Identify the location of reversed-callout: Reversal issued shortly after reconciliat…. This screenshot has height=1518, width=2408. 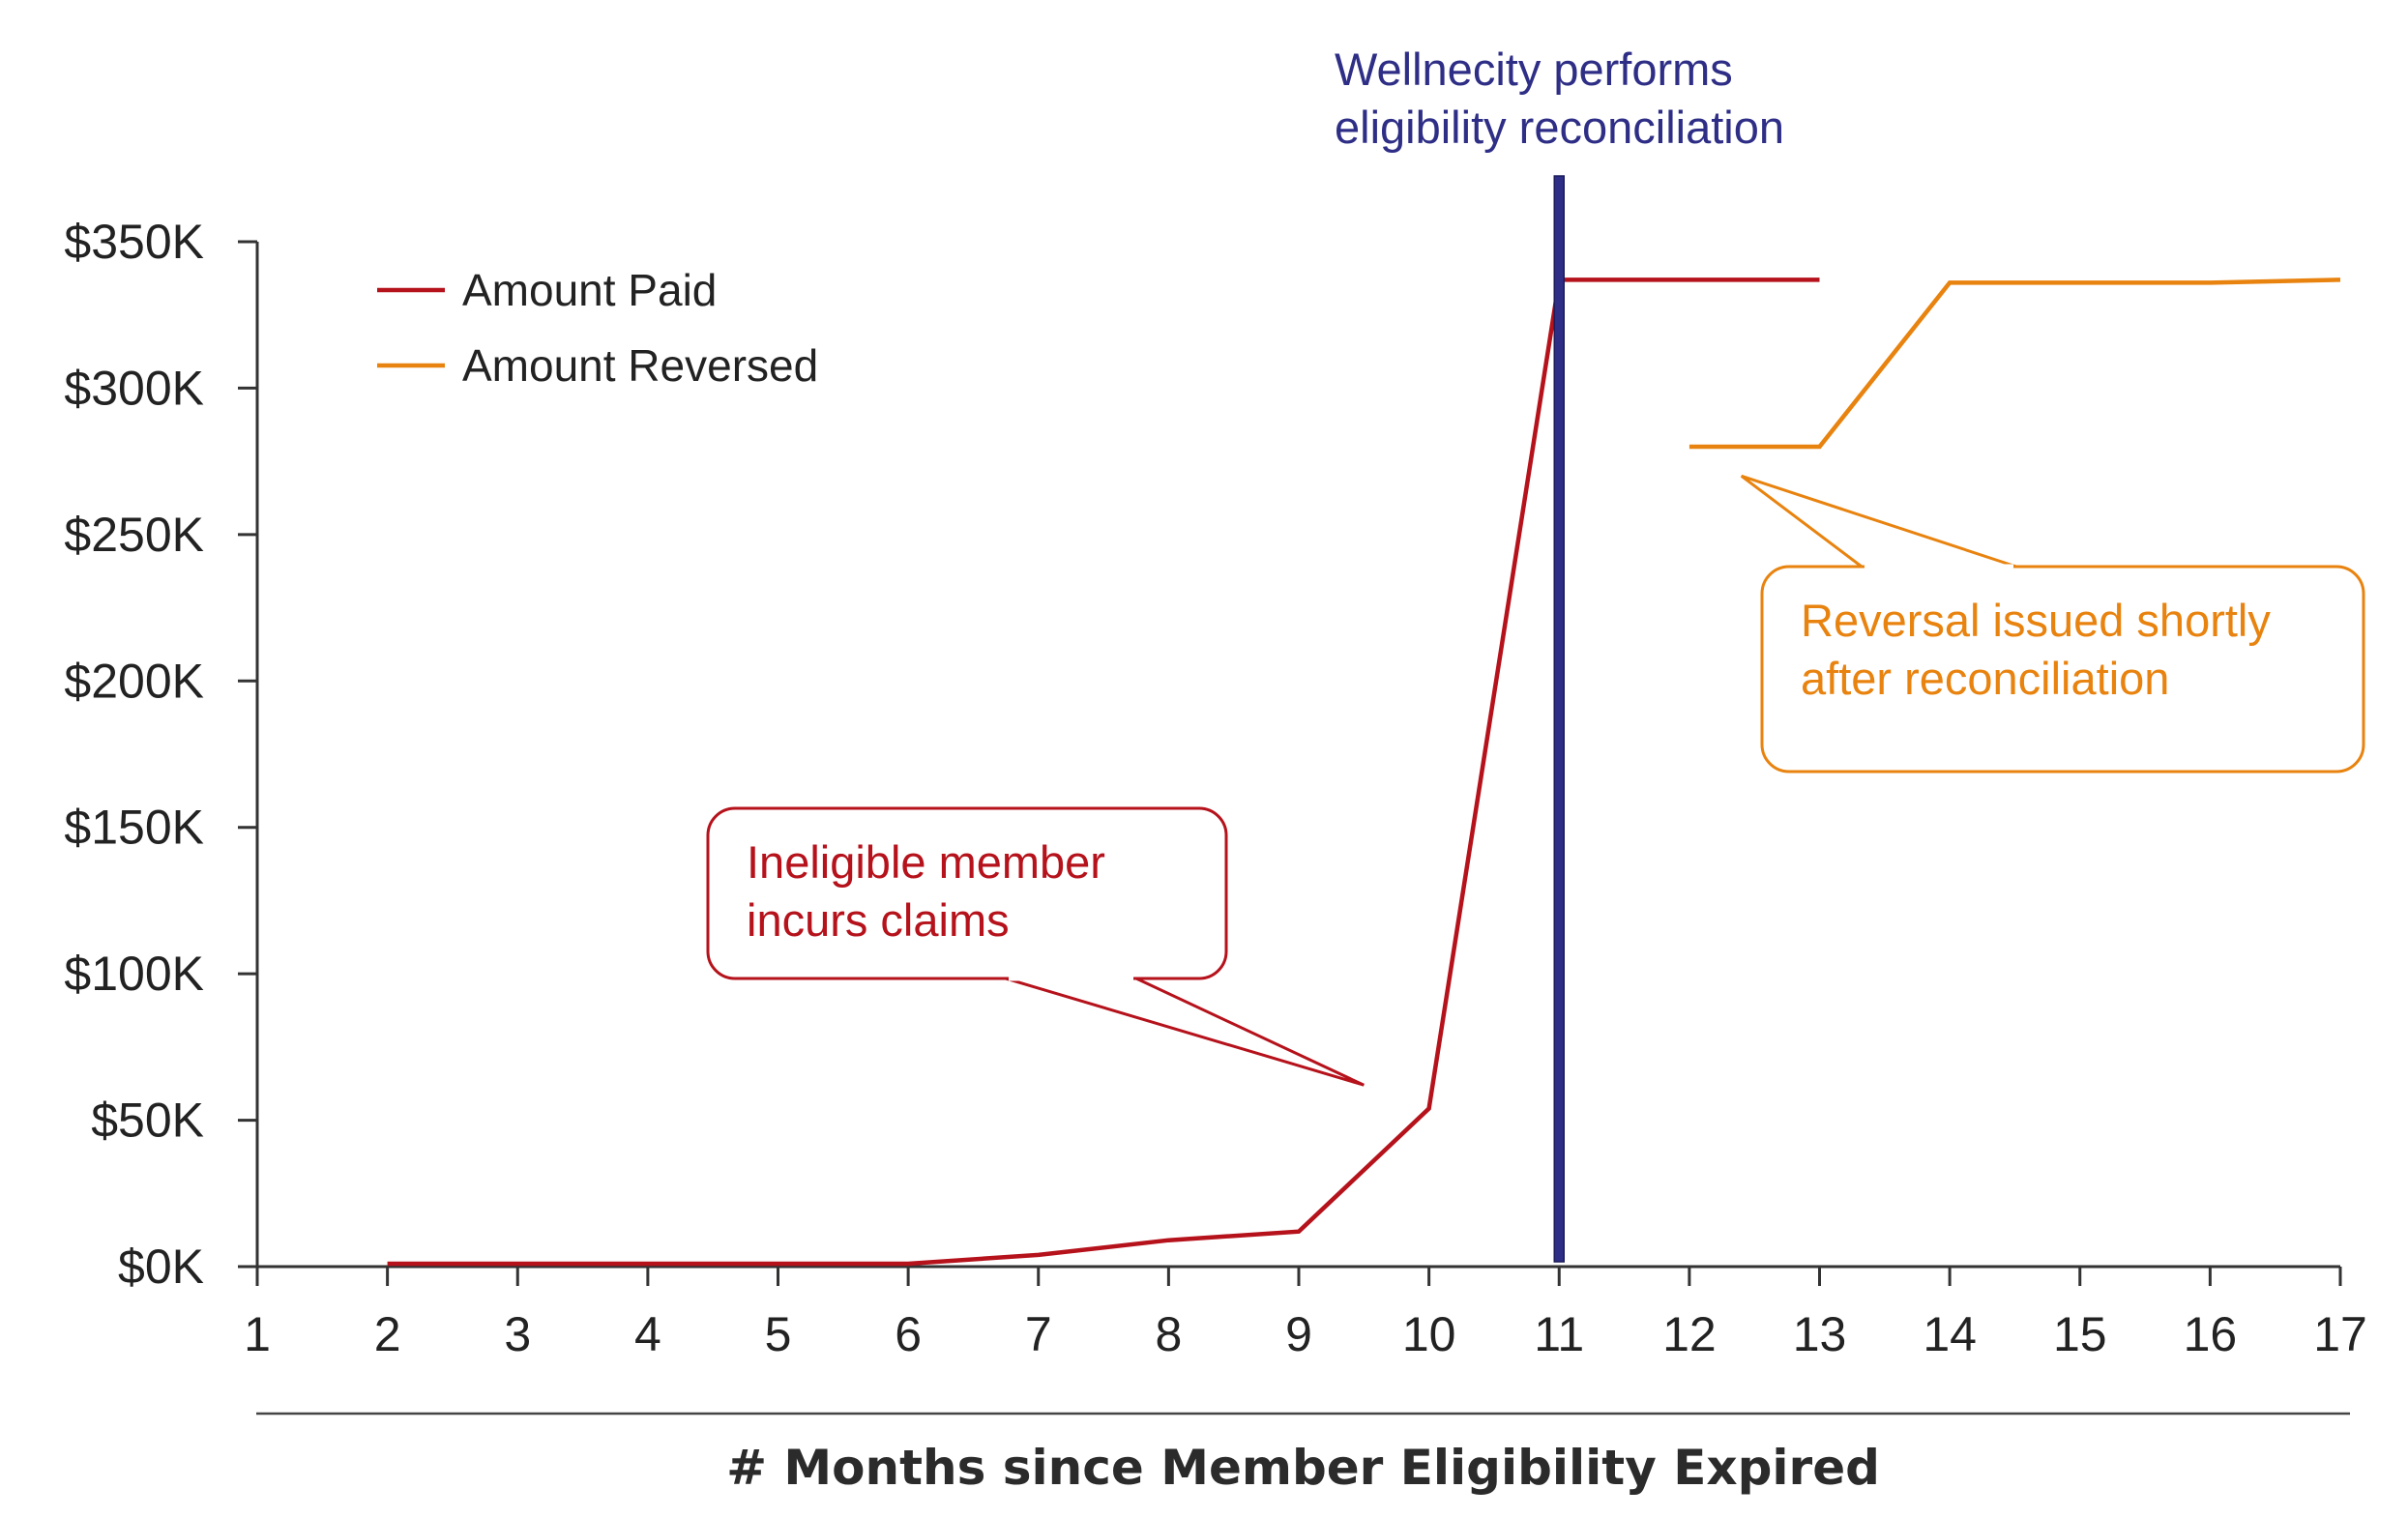
(2052, 624).